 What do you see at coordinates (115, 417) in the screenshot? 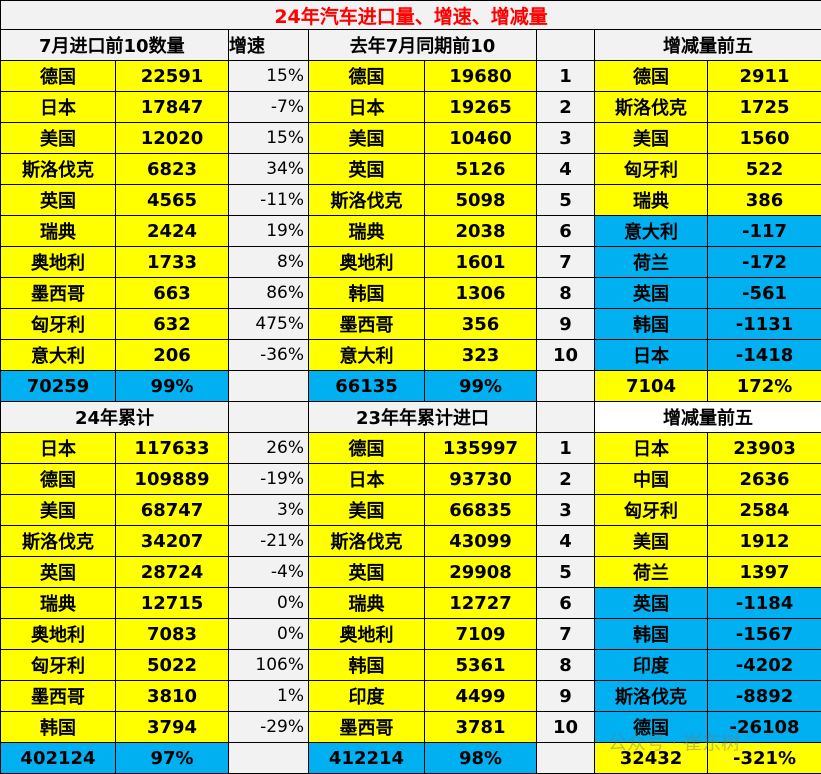
I see `header-import: 24年累计` at bounding box center [115, 417].